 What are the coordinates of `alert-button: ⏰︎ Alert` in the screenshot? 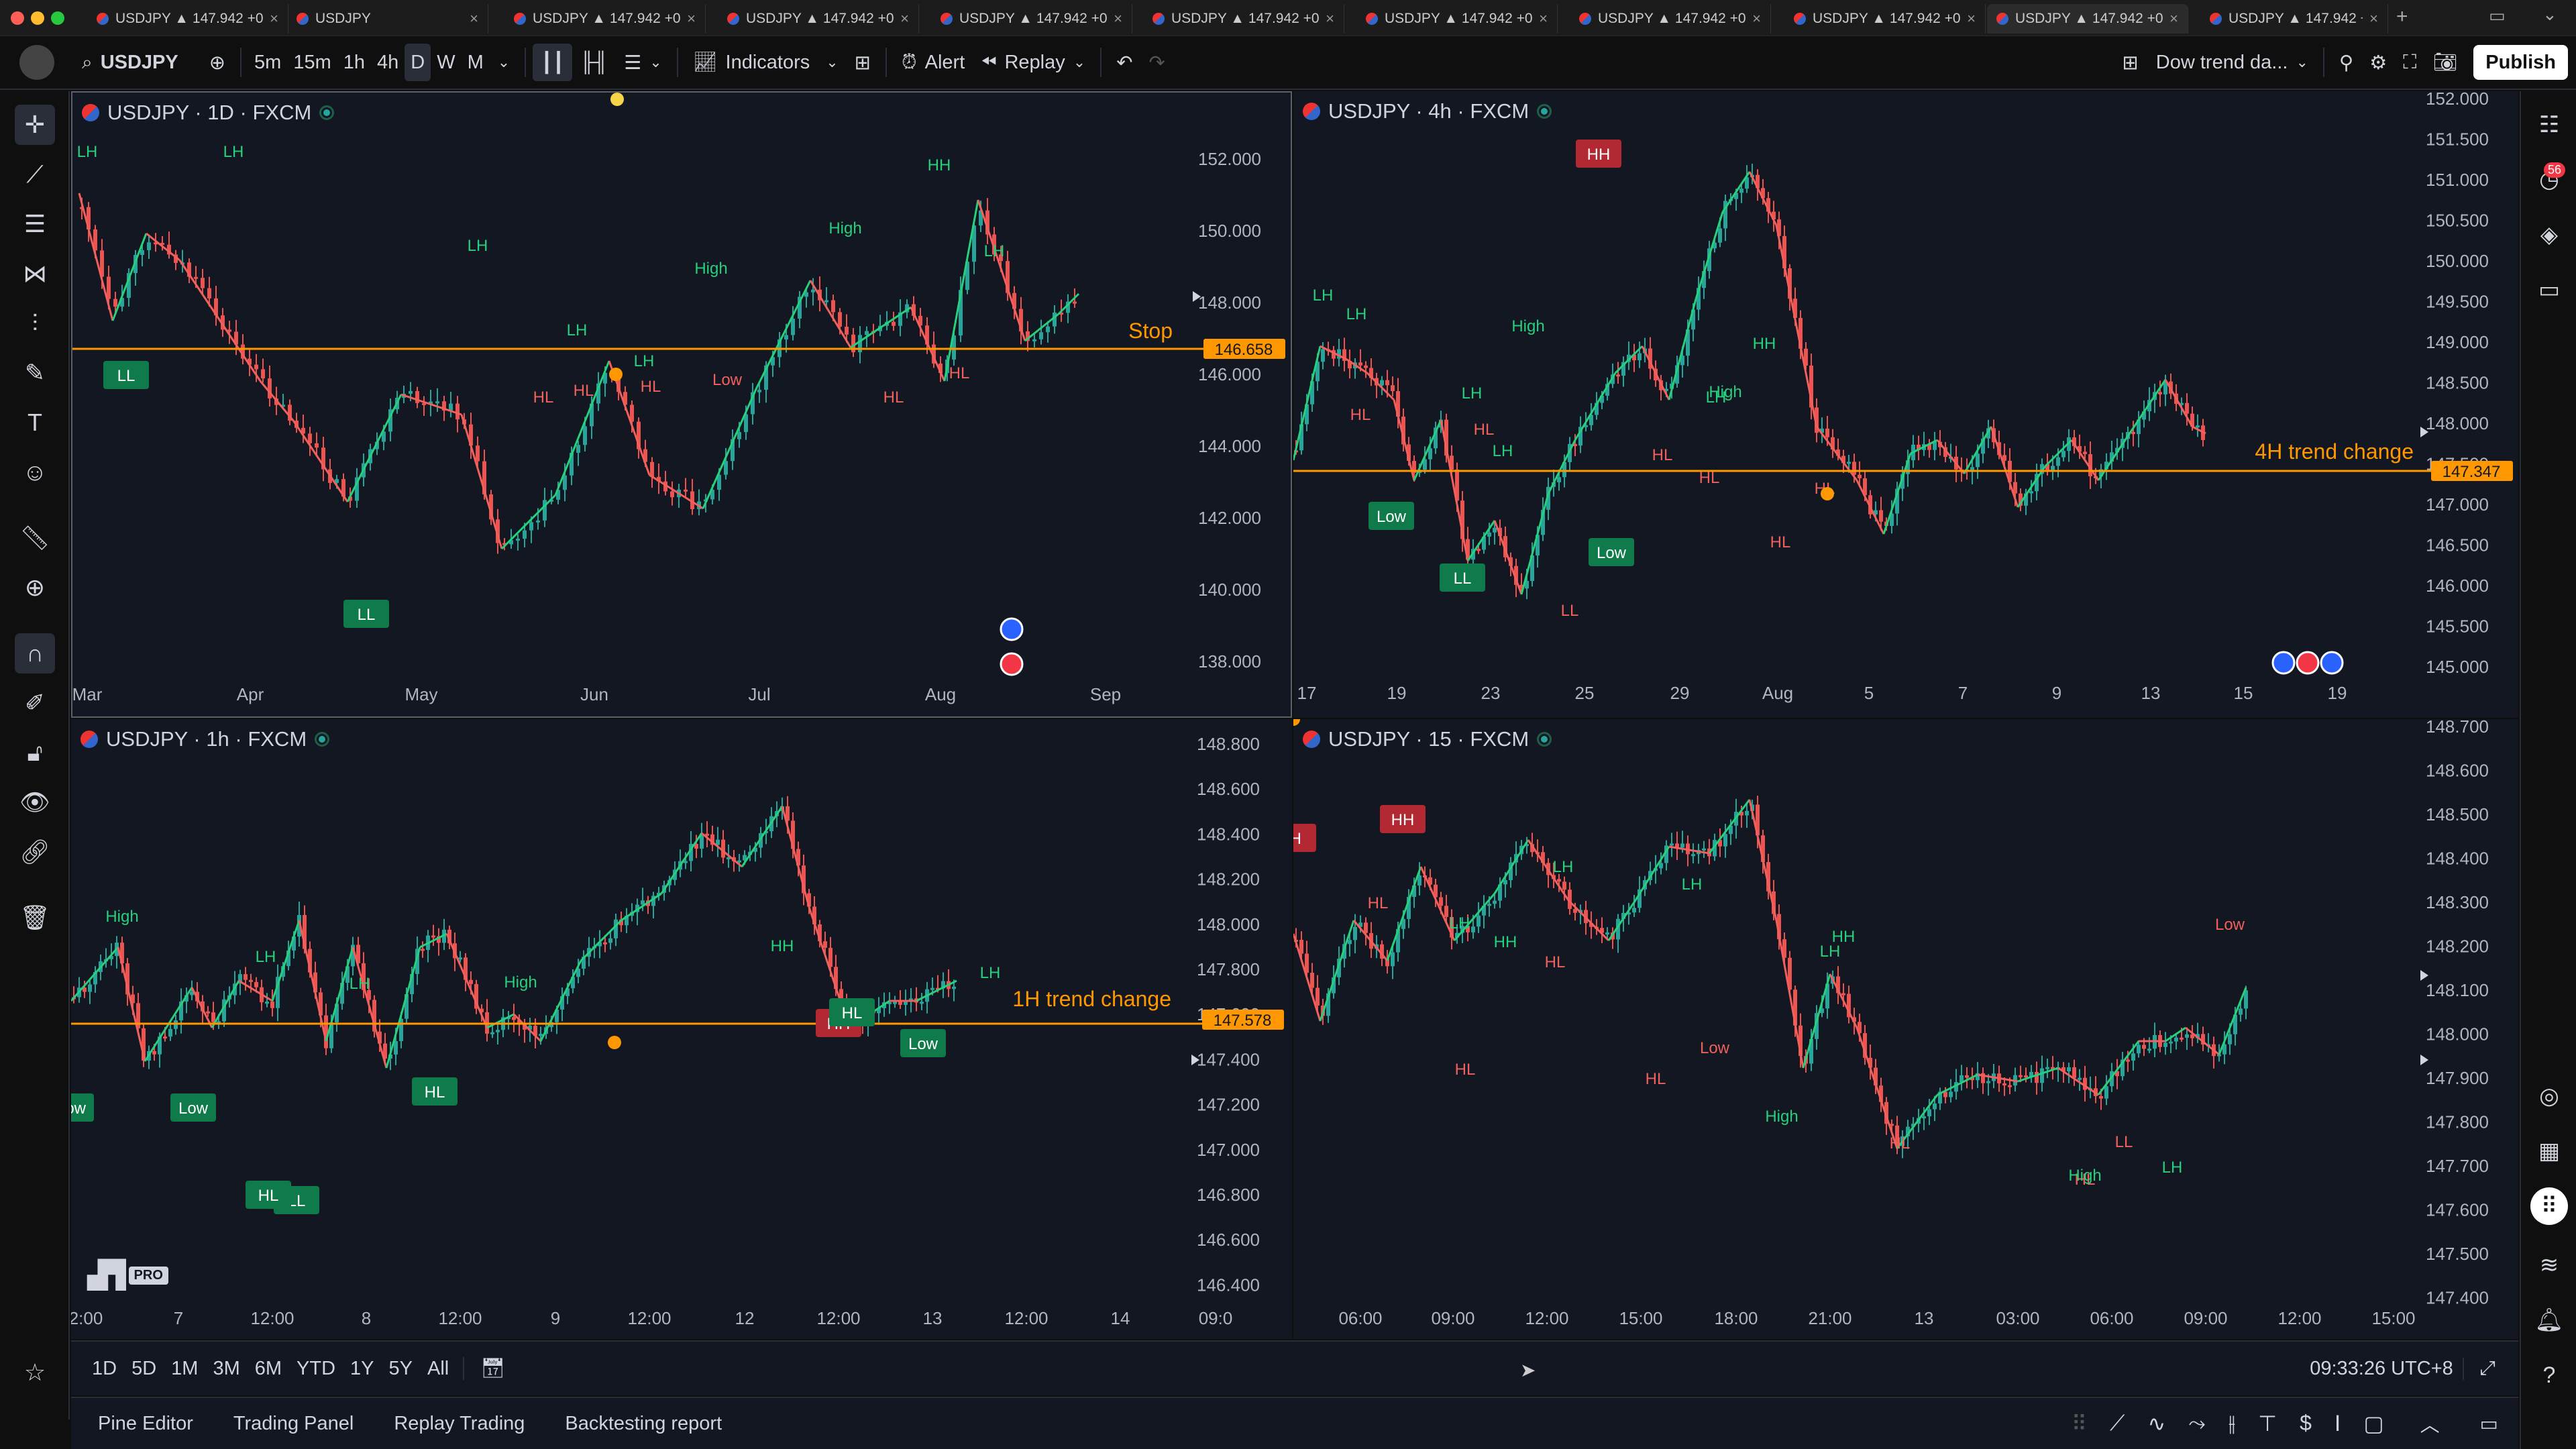 It's located at (933, 62).